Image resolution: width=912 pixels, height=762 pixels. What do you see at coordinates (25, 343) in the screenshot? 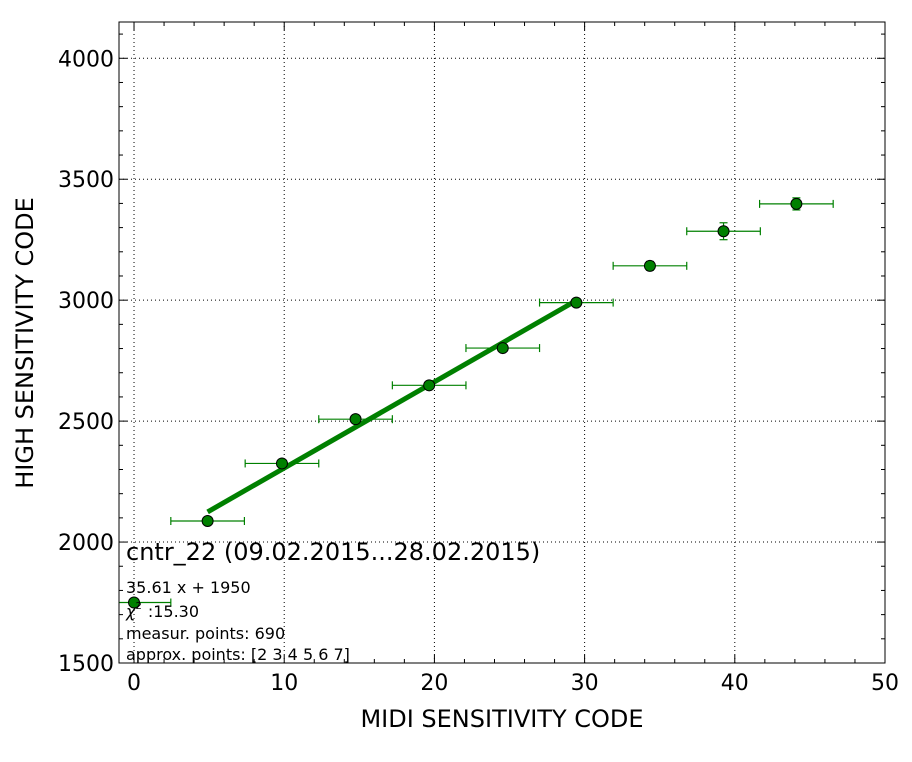
I see `y-axis-label: HIGH SENSITIVITY CODE` at bounding box center [25, 343].